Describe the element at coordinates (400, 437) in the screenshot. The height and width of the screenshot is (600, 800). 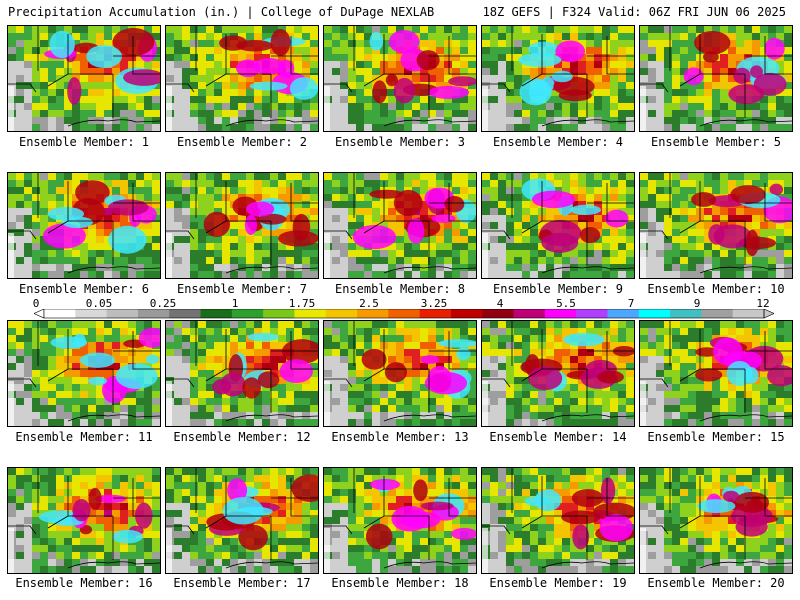
I see `ensemble-member-caption: Ensemble Member: 13` at that location.